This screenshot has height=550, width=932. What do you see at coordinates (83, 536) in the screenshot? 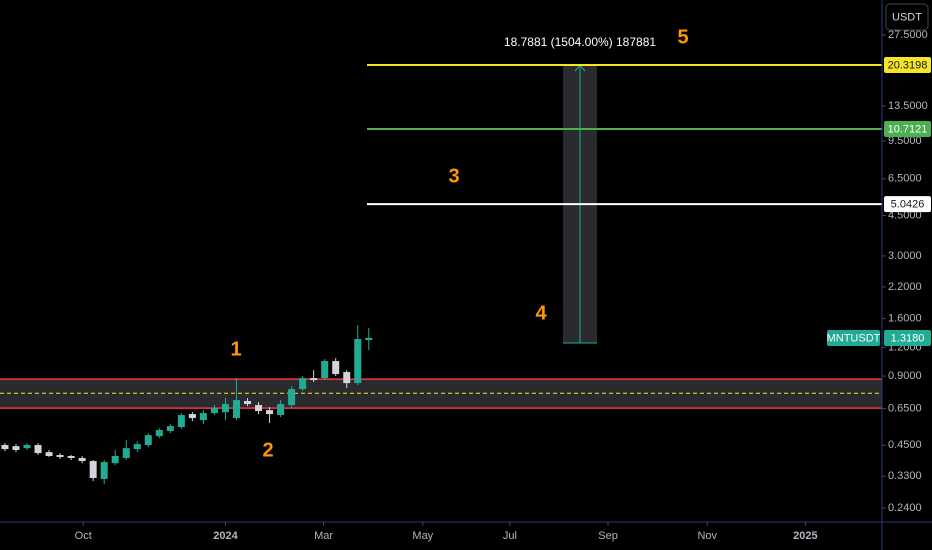
I see `x-tick-label: Oct` at bounding box center [83, 536].